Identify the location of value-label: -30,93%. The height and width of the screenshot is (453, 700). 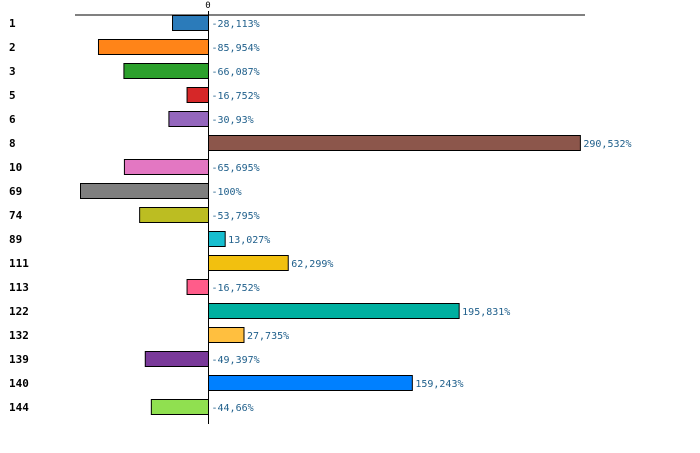
(233, 120).